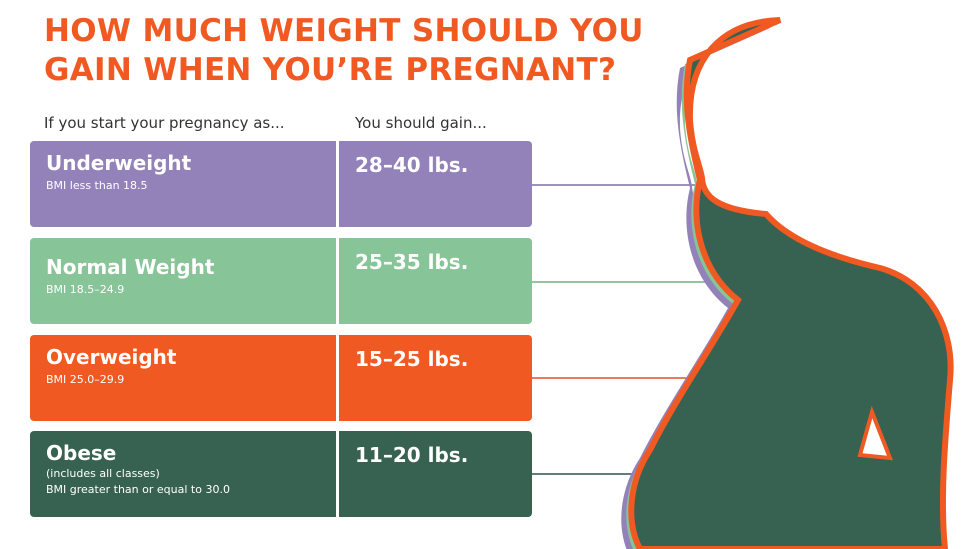 The width and height of the screenshot is (980, 549). What do you see at coordinates (103, 473) in the screenshot?
I see `category-note: (includes all classes)` at bounding box center [103, 473].